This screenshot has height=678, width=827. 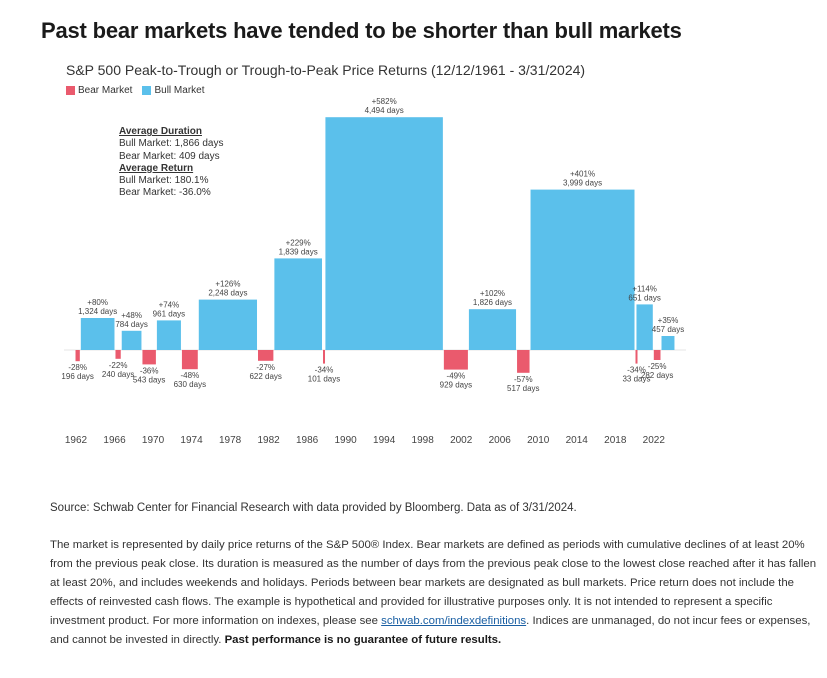 I want to click on x-tick-label-2014: 2014, so click(x=577, y=440).